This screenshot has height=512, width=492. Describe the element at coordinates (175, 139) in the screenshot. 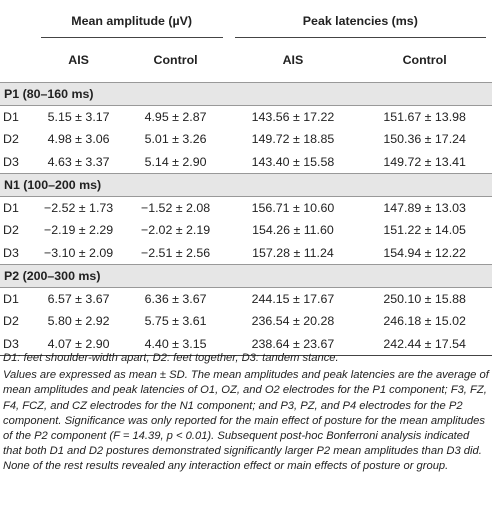

I see `cell-value: 5.01 ± 3.26` at that location.